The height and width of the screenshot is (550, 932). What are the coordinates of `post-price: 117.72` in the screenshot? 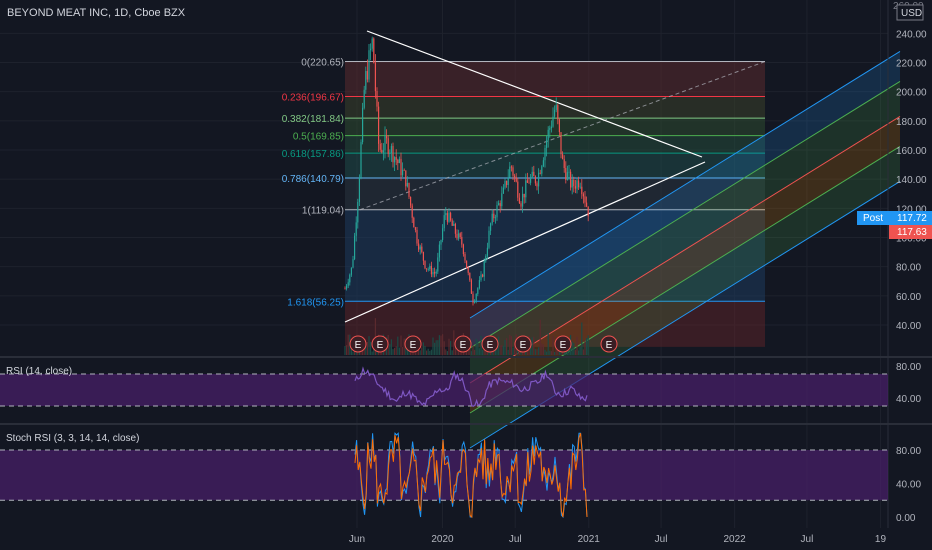 It's located at (912, 218).